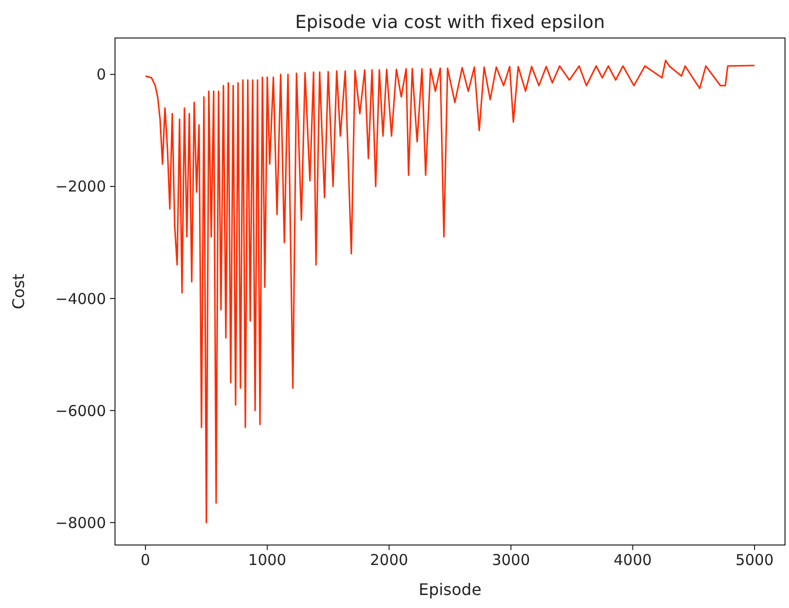  What do you see at coordinates (80, 299) in the screenshot?
I see `y-tick-label: −4000` at bounding box center [80, 299].